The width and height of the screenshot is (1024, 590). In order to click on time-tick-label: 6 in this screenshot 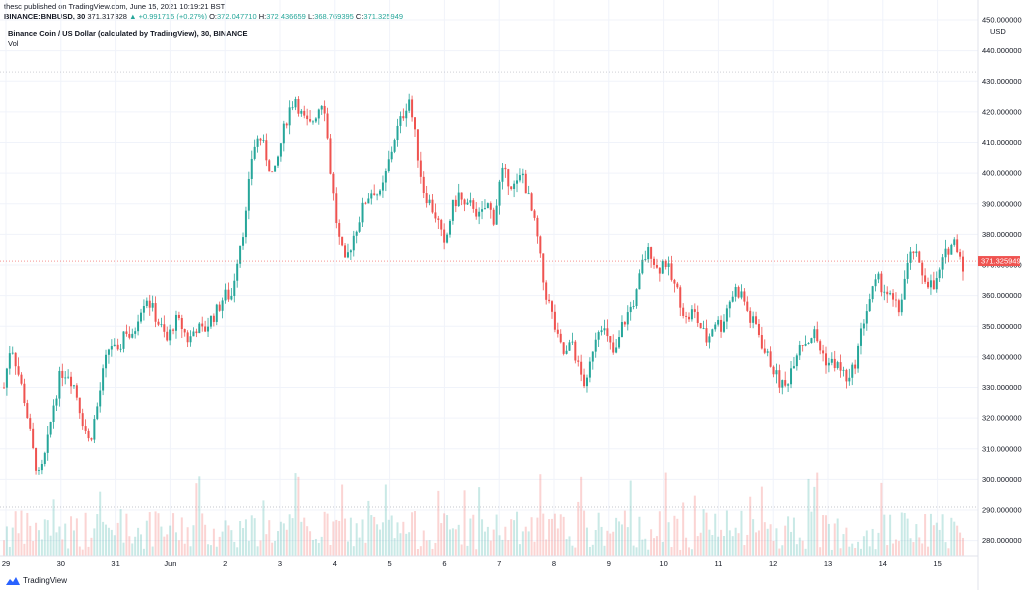, I will do `click(444, 563)`.